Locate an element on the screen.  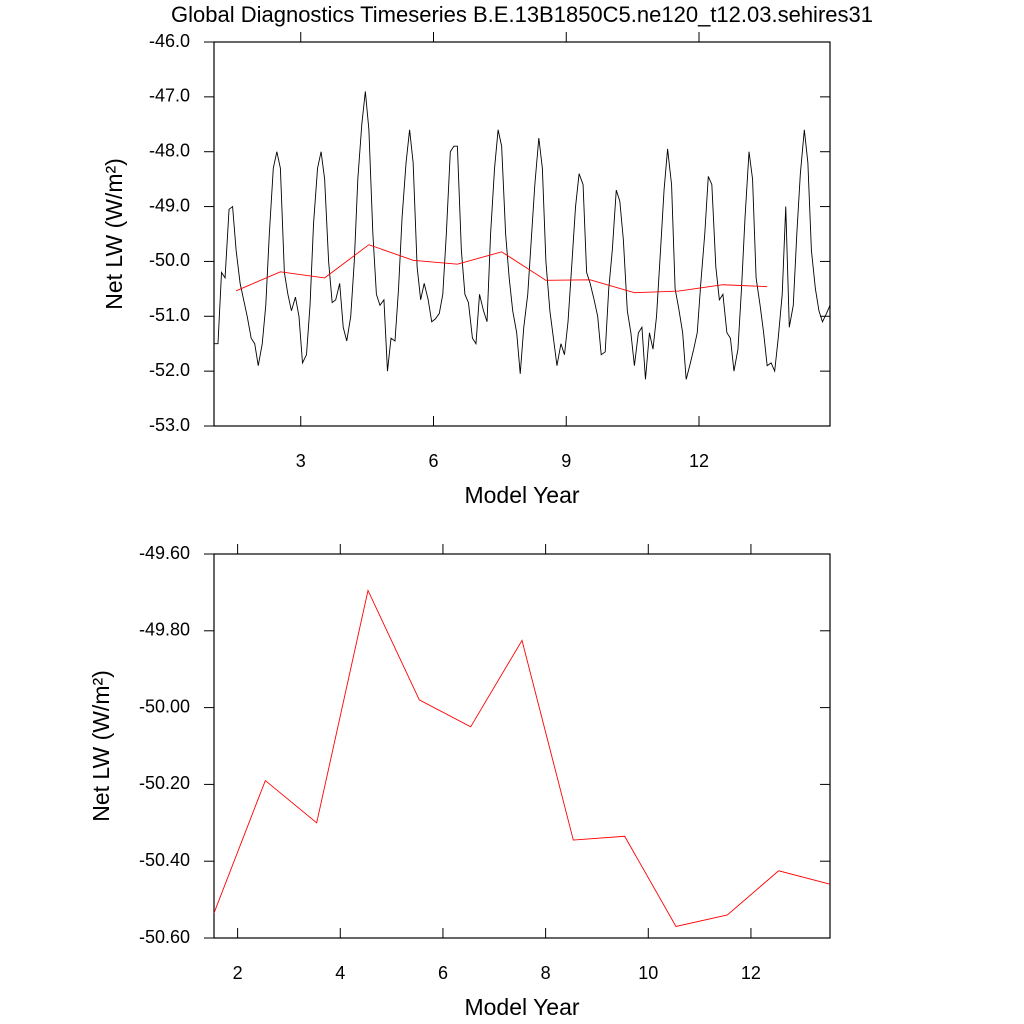
y-tick-label: -49.60 is located at coordinates (164, 553).